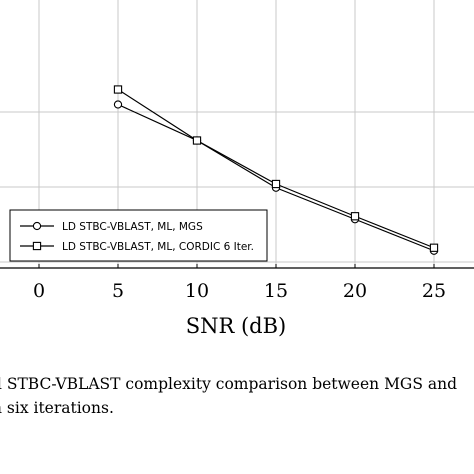 This screenshot has width=474, height=474. I want to click on legend-label-cordic: LD STBC-VBLAST, ML, CORDIC 6 Iter., so click(158, 247).